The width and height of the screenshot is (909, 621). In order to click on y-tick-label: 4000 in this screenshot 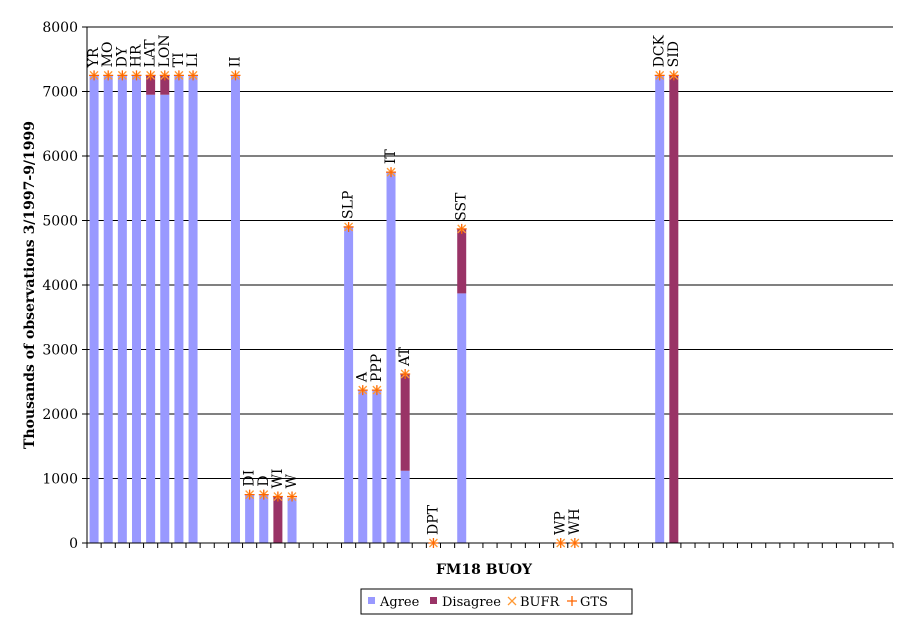, I will do `click(60, 286)`.